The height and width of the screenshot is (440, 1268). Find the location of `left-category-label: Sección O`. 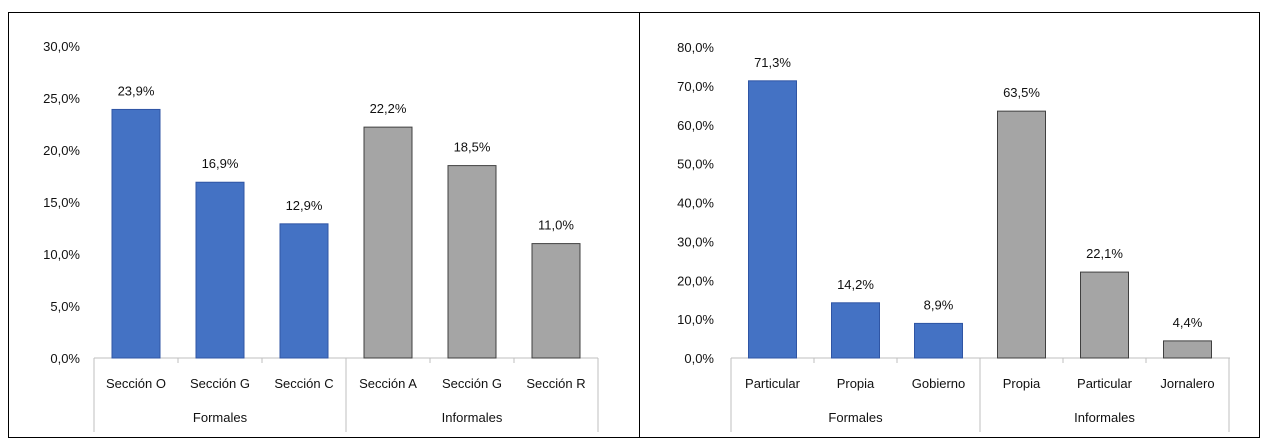

left-category-label: Sección O is located at coordinates (136, 383).